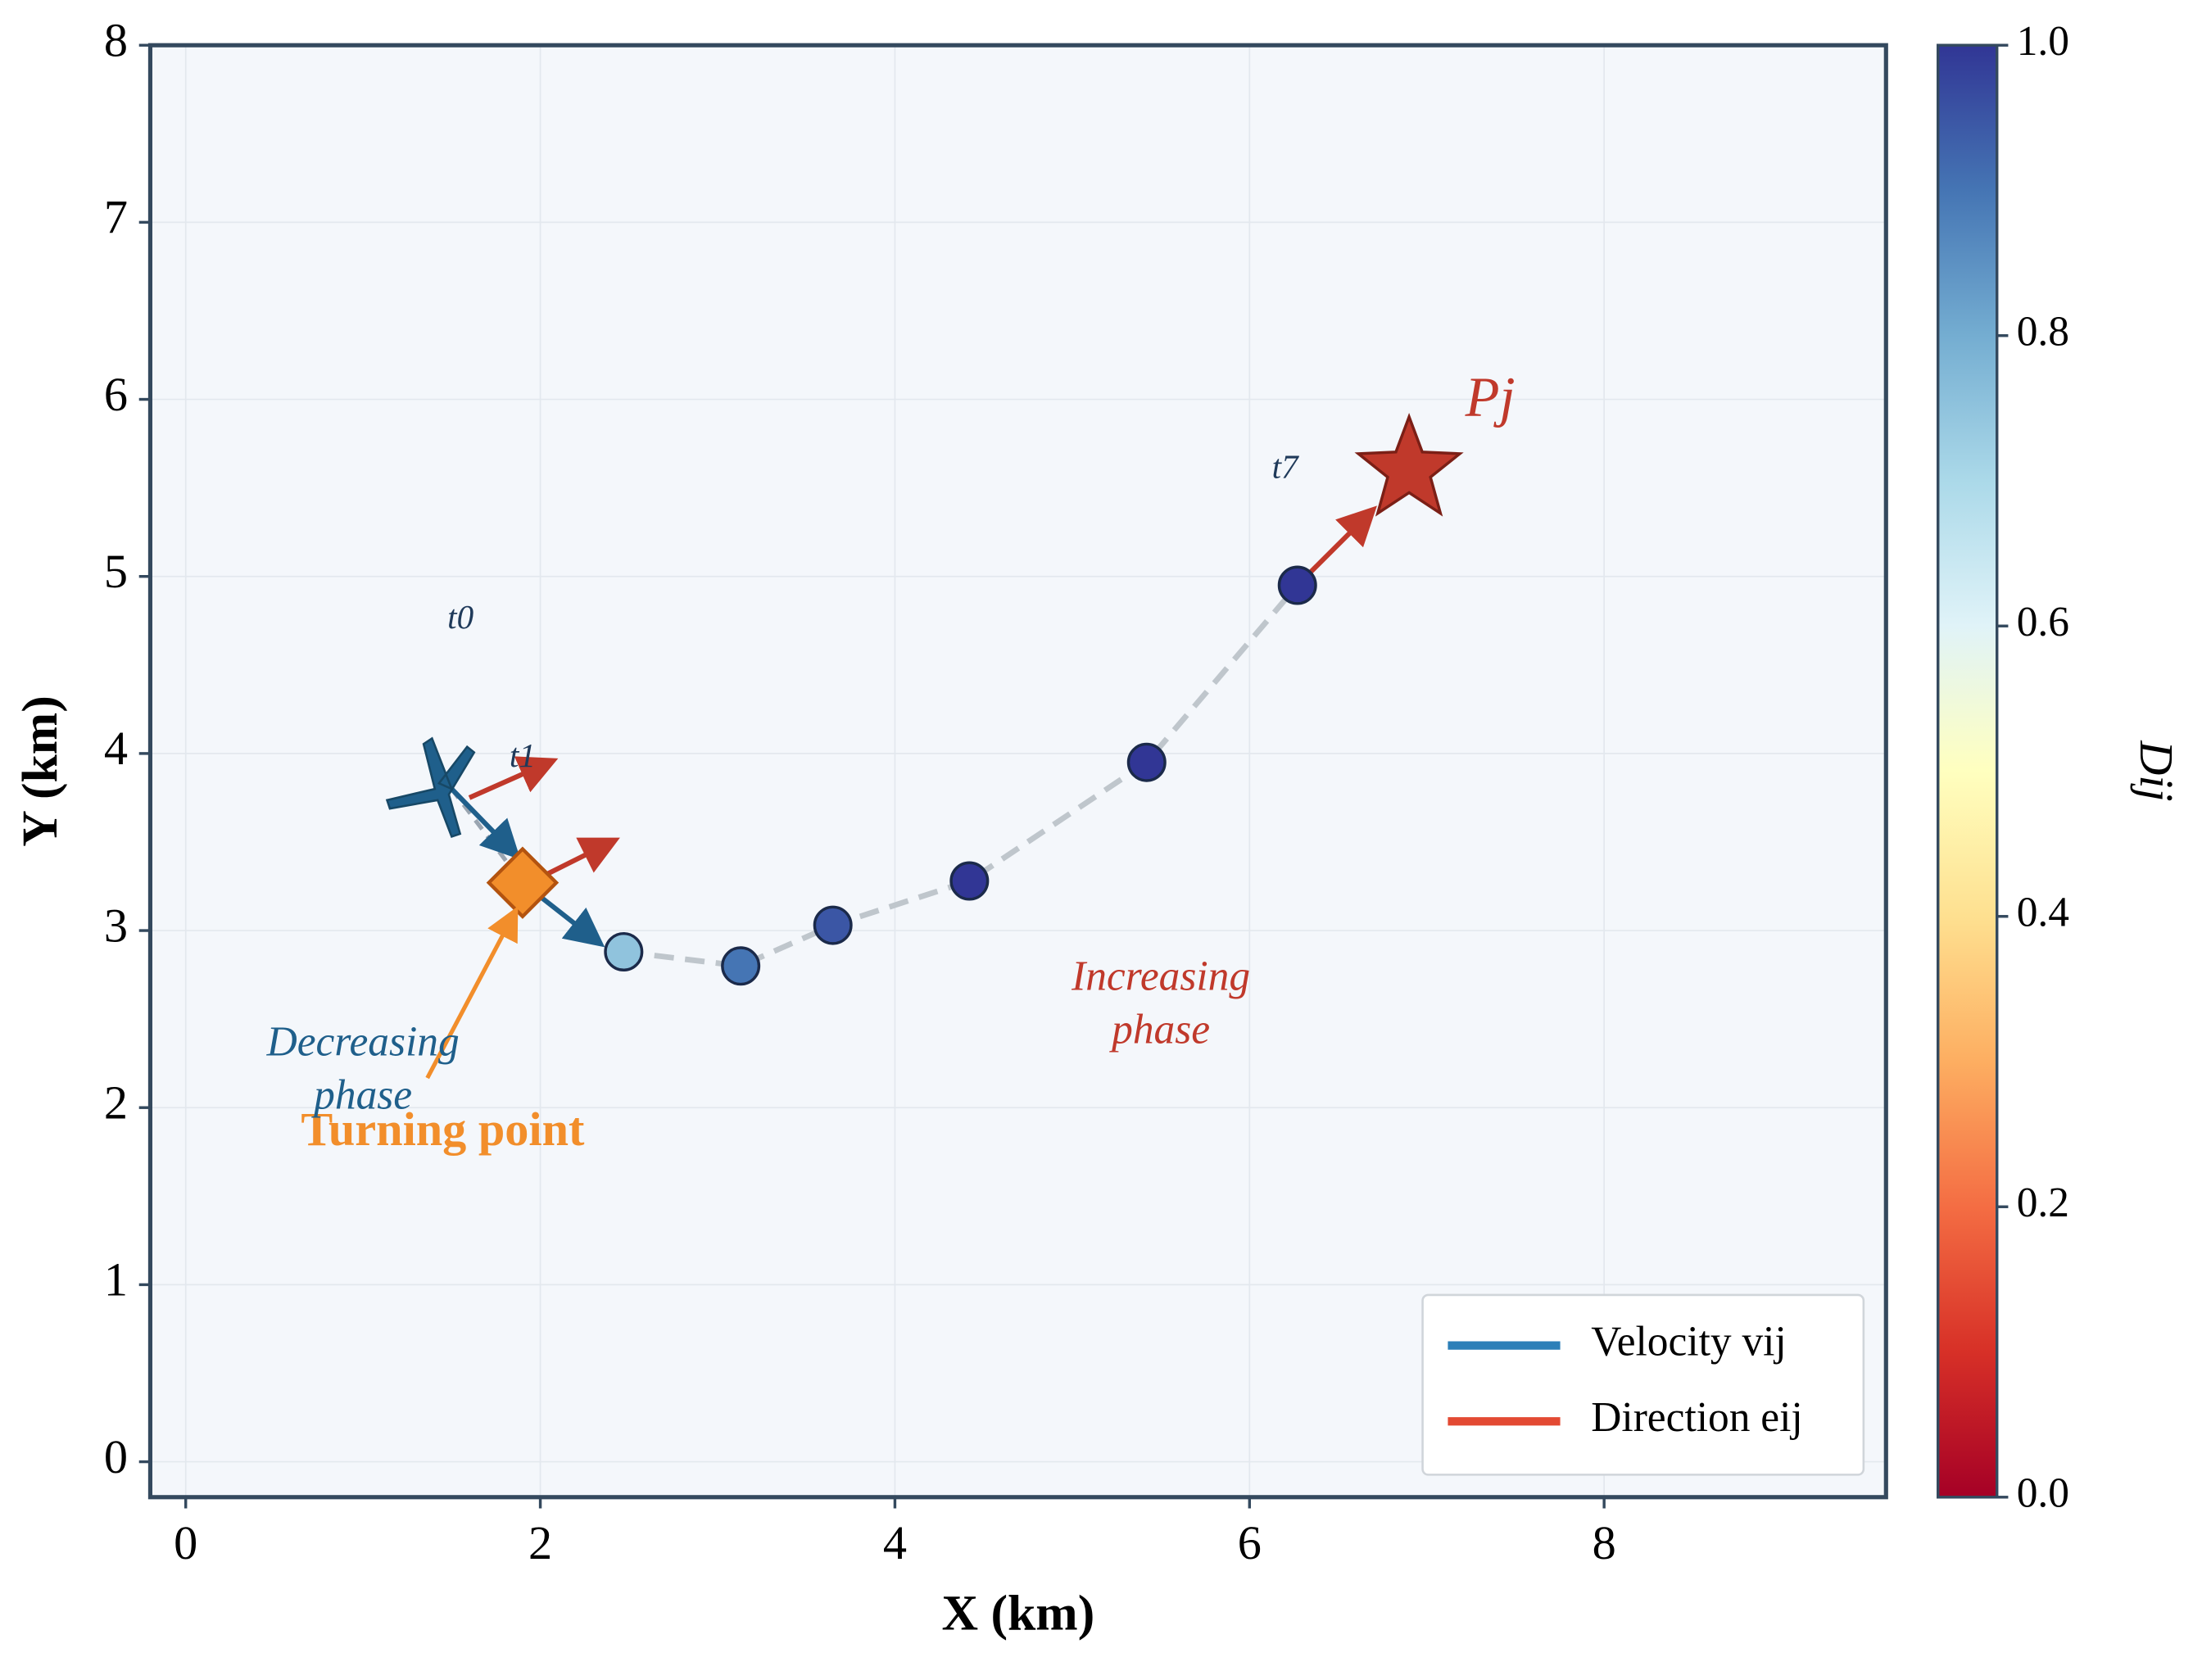  I want to click on colorbar-tick-label: 0.8, so click(2043, 332).